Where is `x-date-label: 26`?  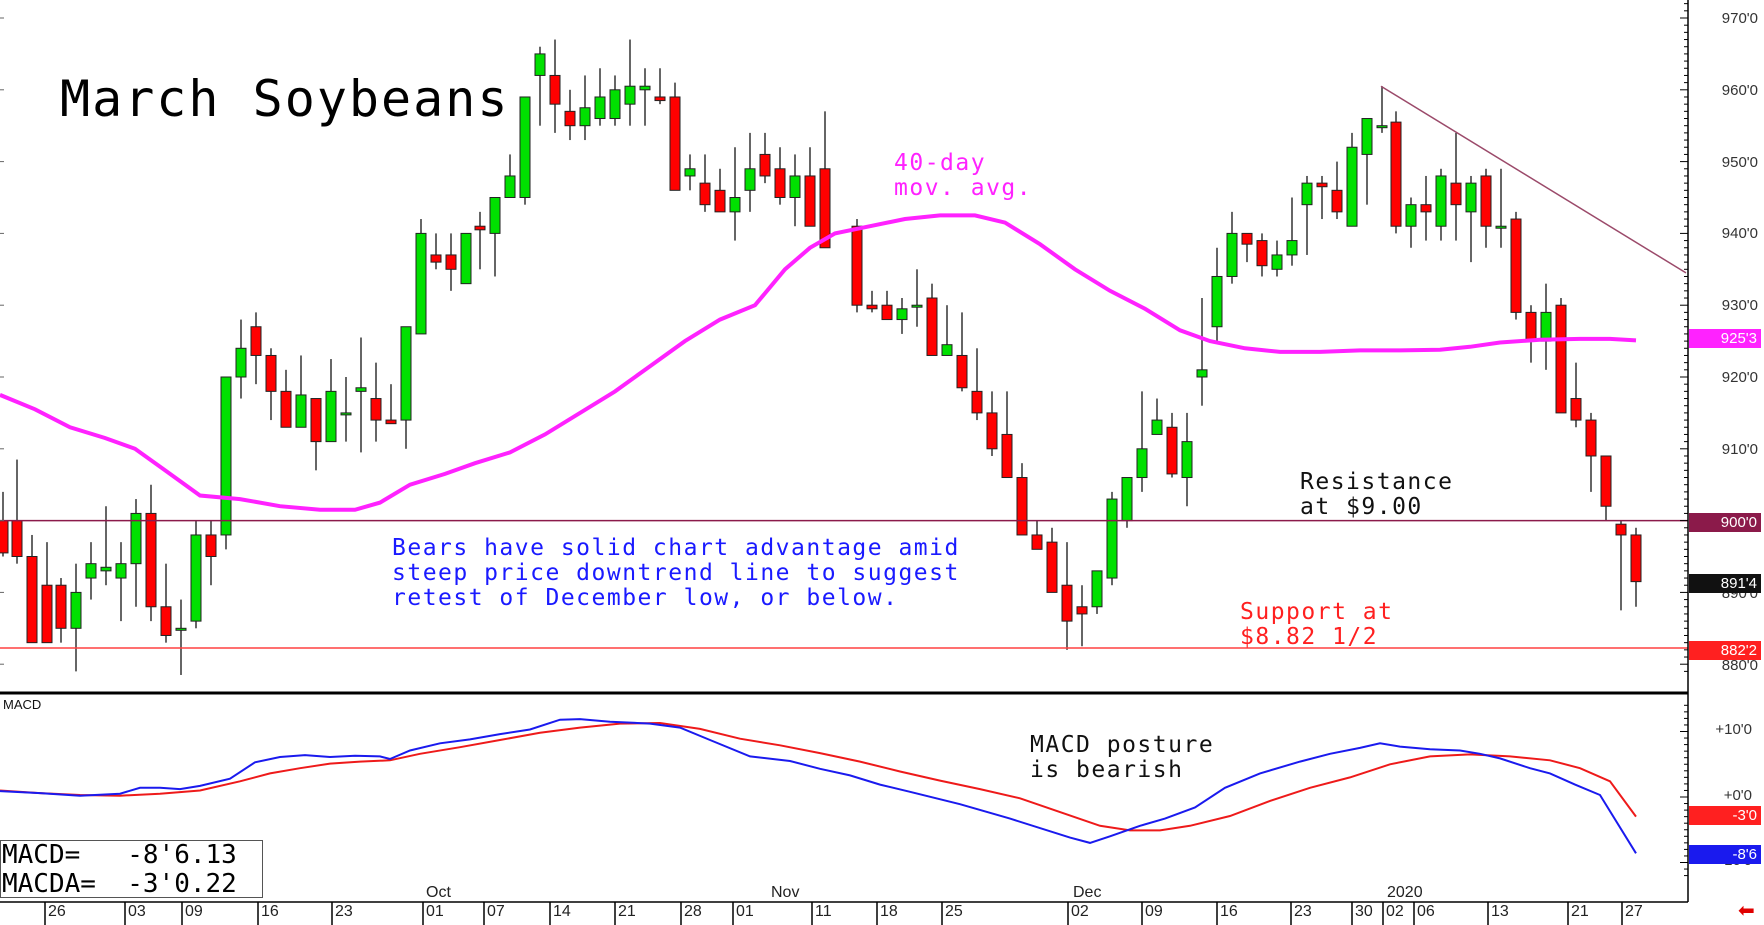 x-date-label: 26 is located at coordinates (57, 911).